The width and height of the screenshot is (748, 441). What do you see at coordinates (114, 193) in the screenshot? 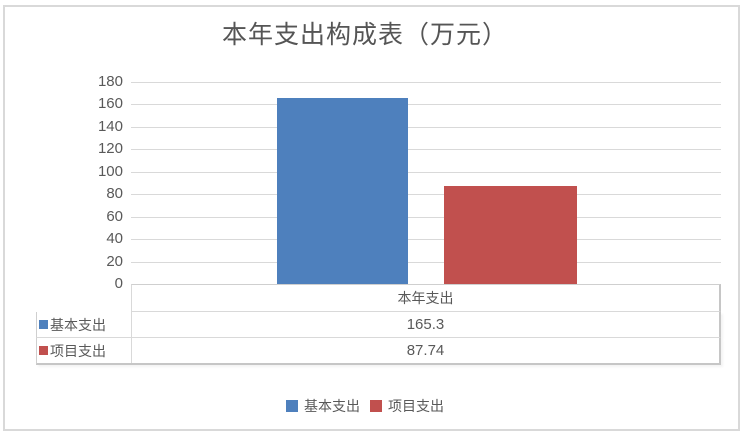
I see `y-axis-tick-label: 80` at bounding box center [114, 193].